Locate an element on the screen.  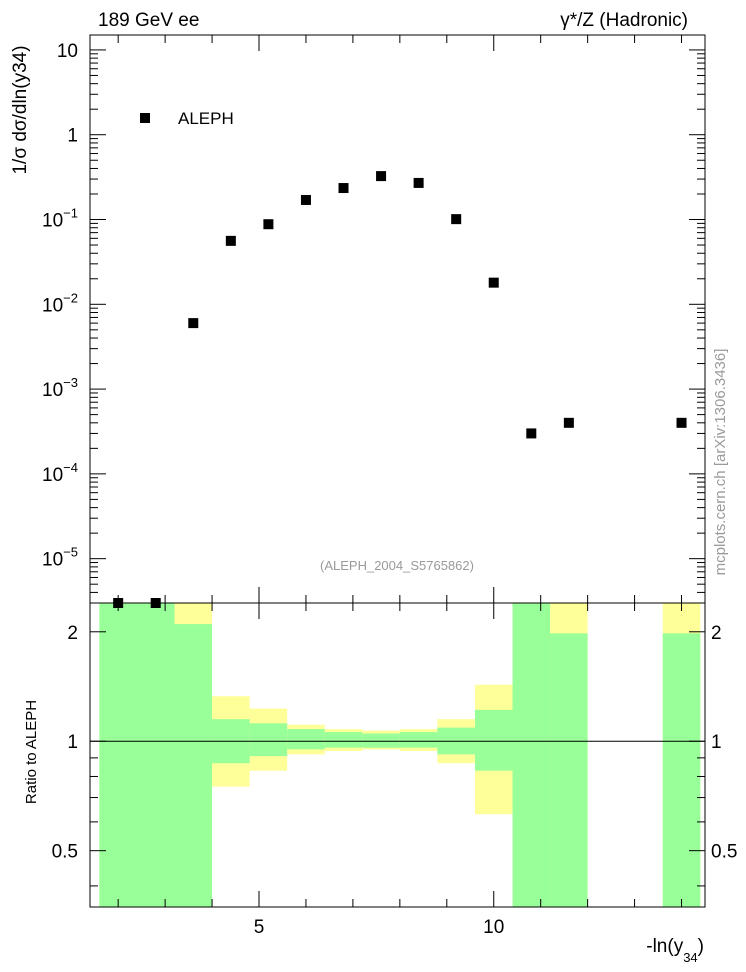
top-y-tick-label-5: 10⁻⁴ is located at coordinates (60, 473).